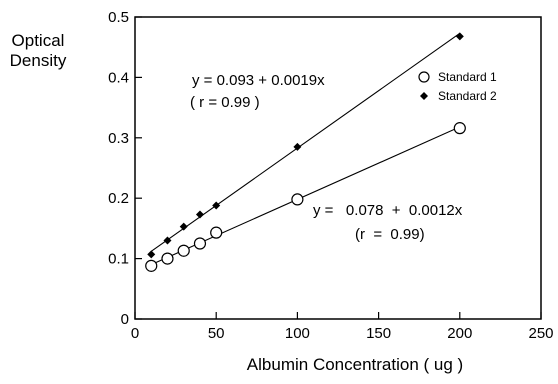  Describe the element at coordinates (388, 210) in the screenshot. I see `equation-standard1-line1: y = 0.078 + 0.0012x` at that location.